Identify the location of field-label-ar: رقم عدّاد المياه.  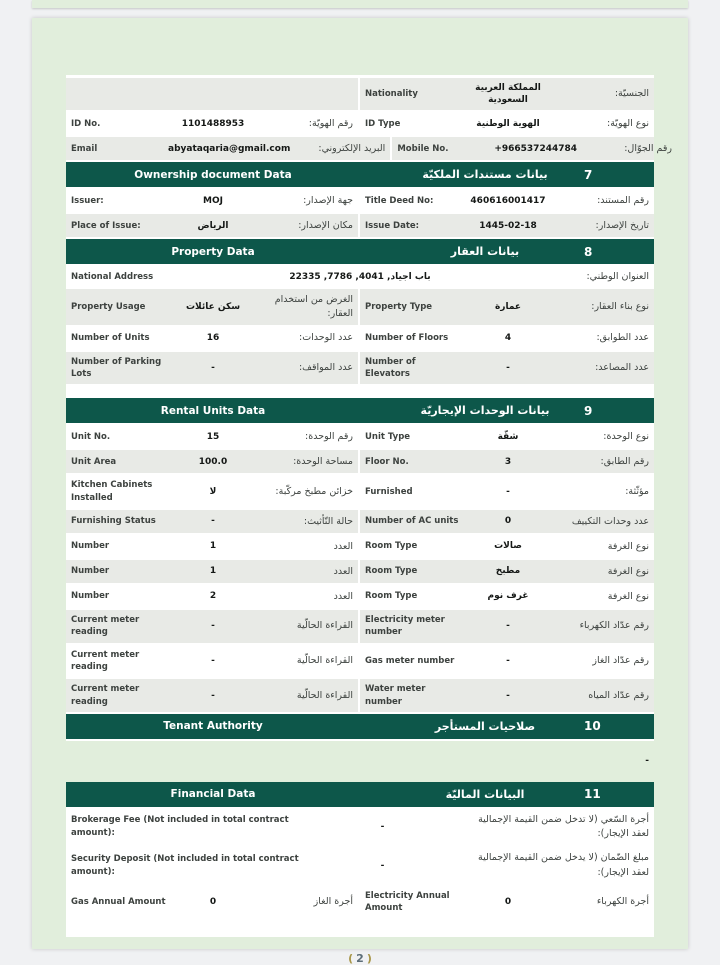
(618, 695).